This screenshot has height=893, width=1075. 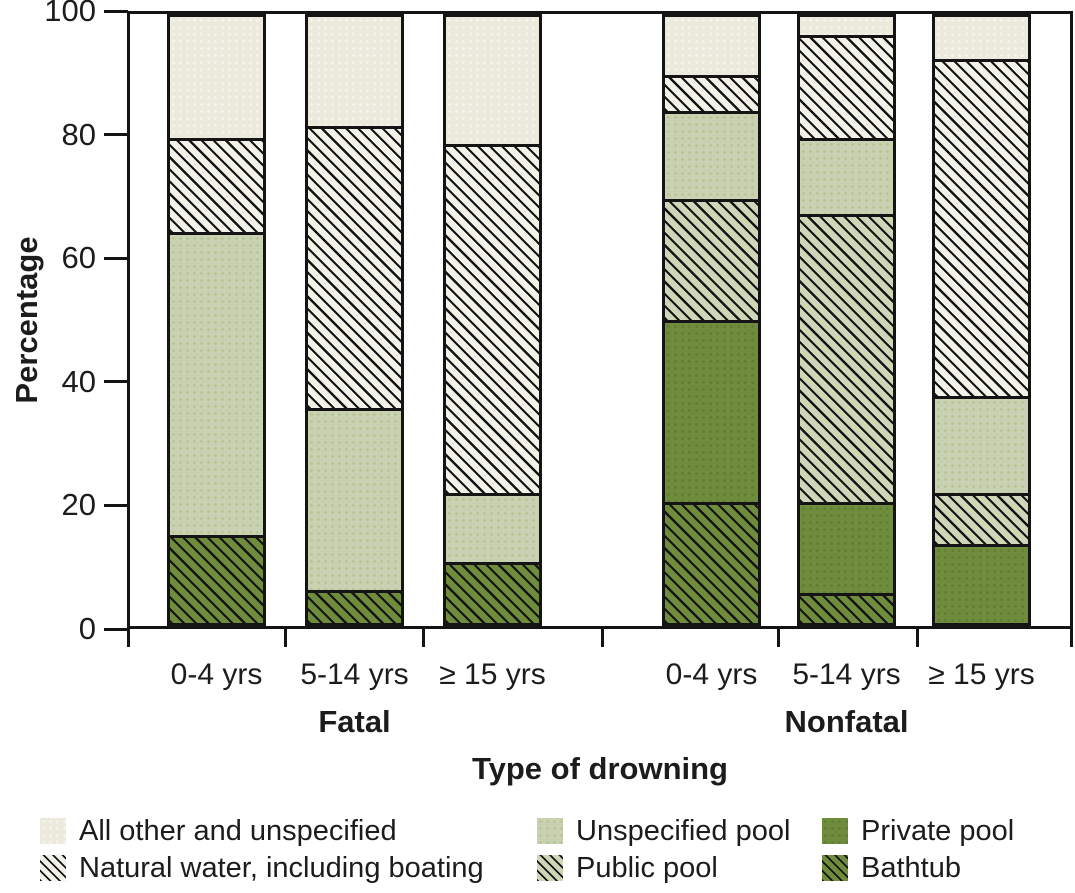 I want to click on unspecified-pool-swatch, so click(x=550, y=831).